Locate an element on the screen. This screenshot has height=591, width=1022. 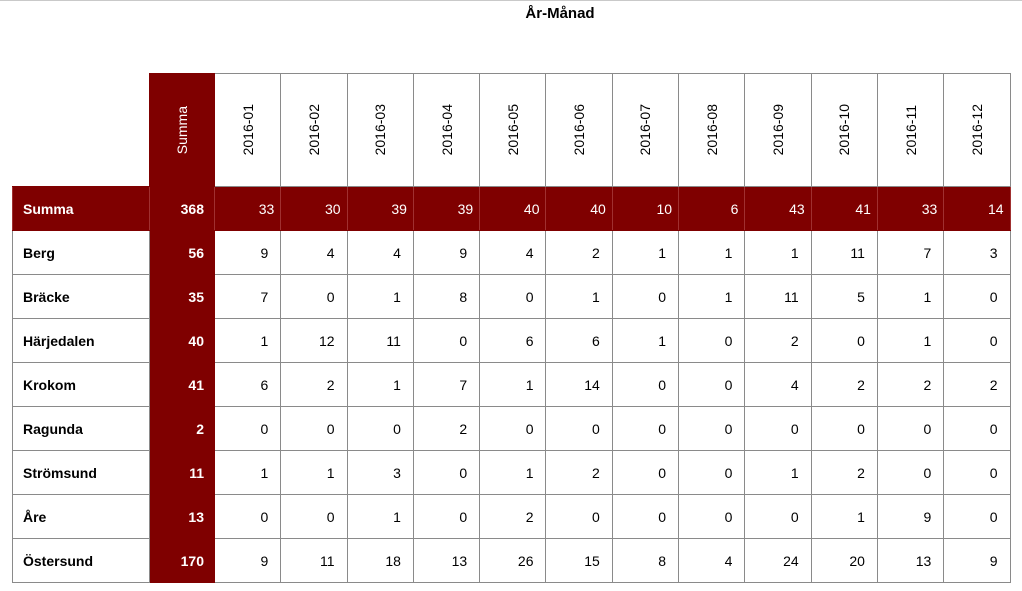
table-row: Östersund 170 9 11 18 13 26 15 8 4 24 20 13 9 is located at coordinates (511, 560).